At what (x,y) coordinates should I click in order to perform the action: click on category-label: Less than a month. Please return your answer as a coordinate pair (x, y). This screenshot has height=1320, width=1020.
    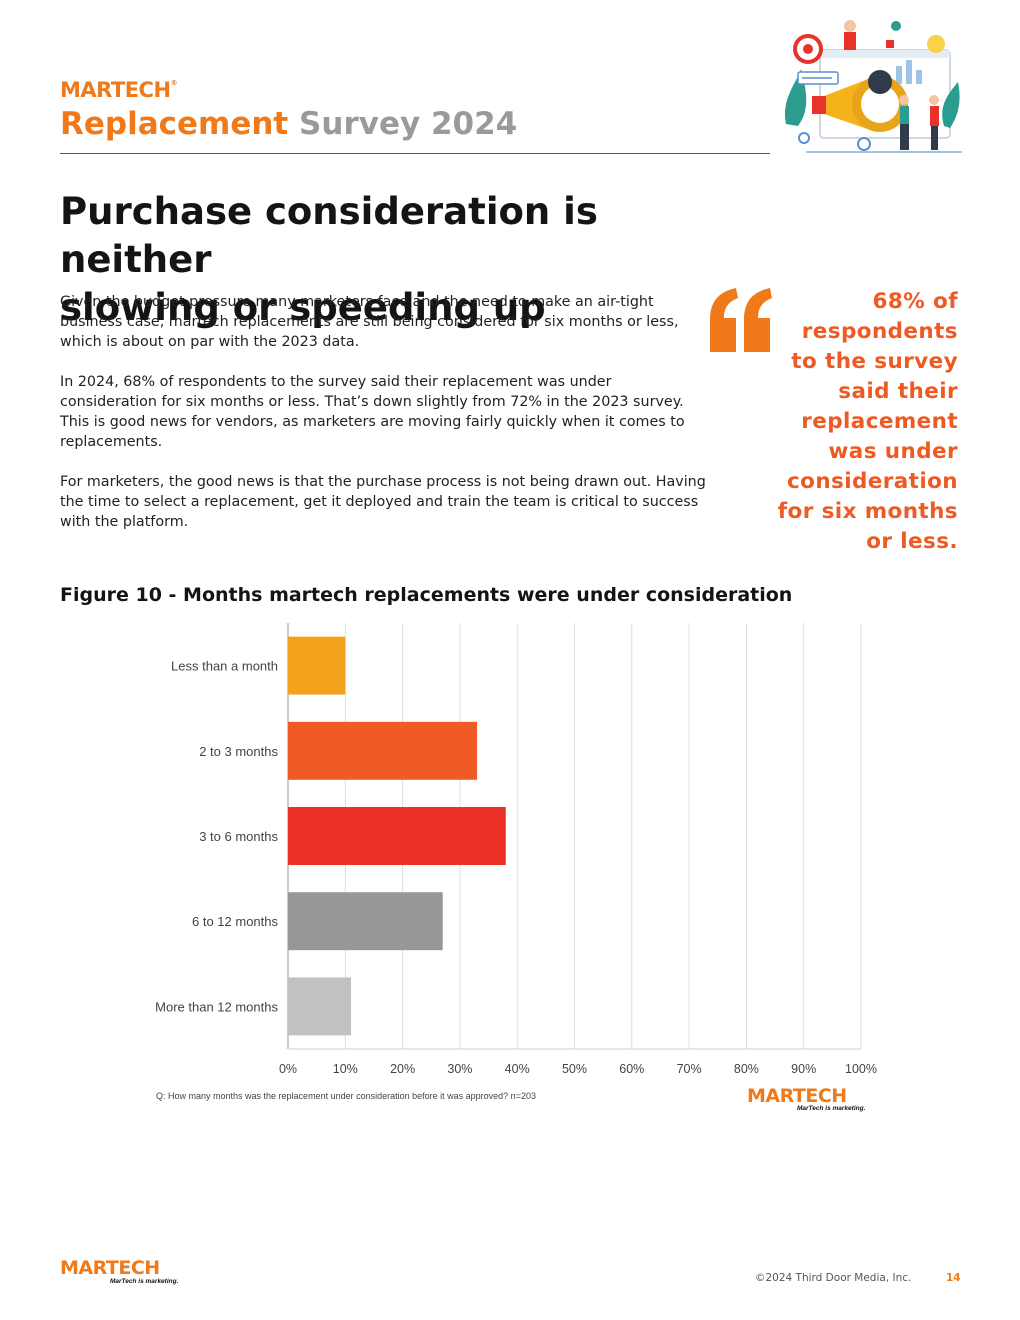
    Looking at the image, I should click on (224, 666).